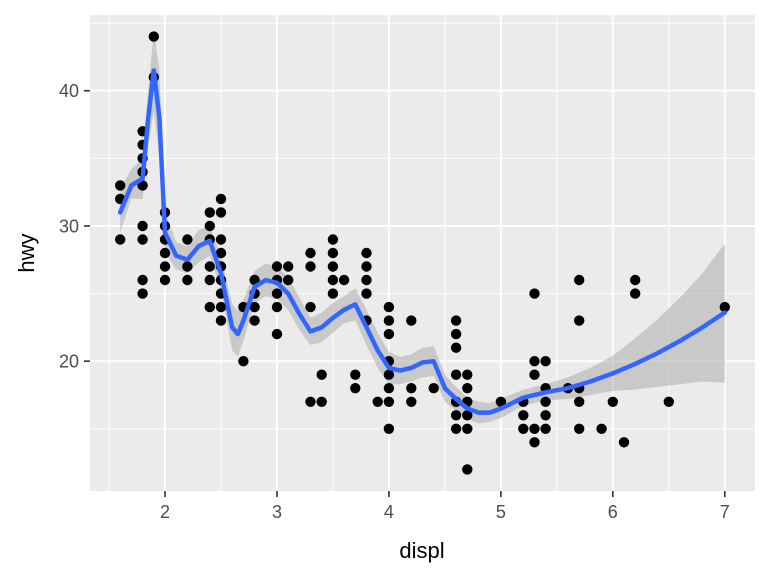  Describe the element at coordinates (389, 512) in the screenshot. I see `x-tick-label: 4` at that location.